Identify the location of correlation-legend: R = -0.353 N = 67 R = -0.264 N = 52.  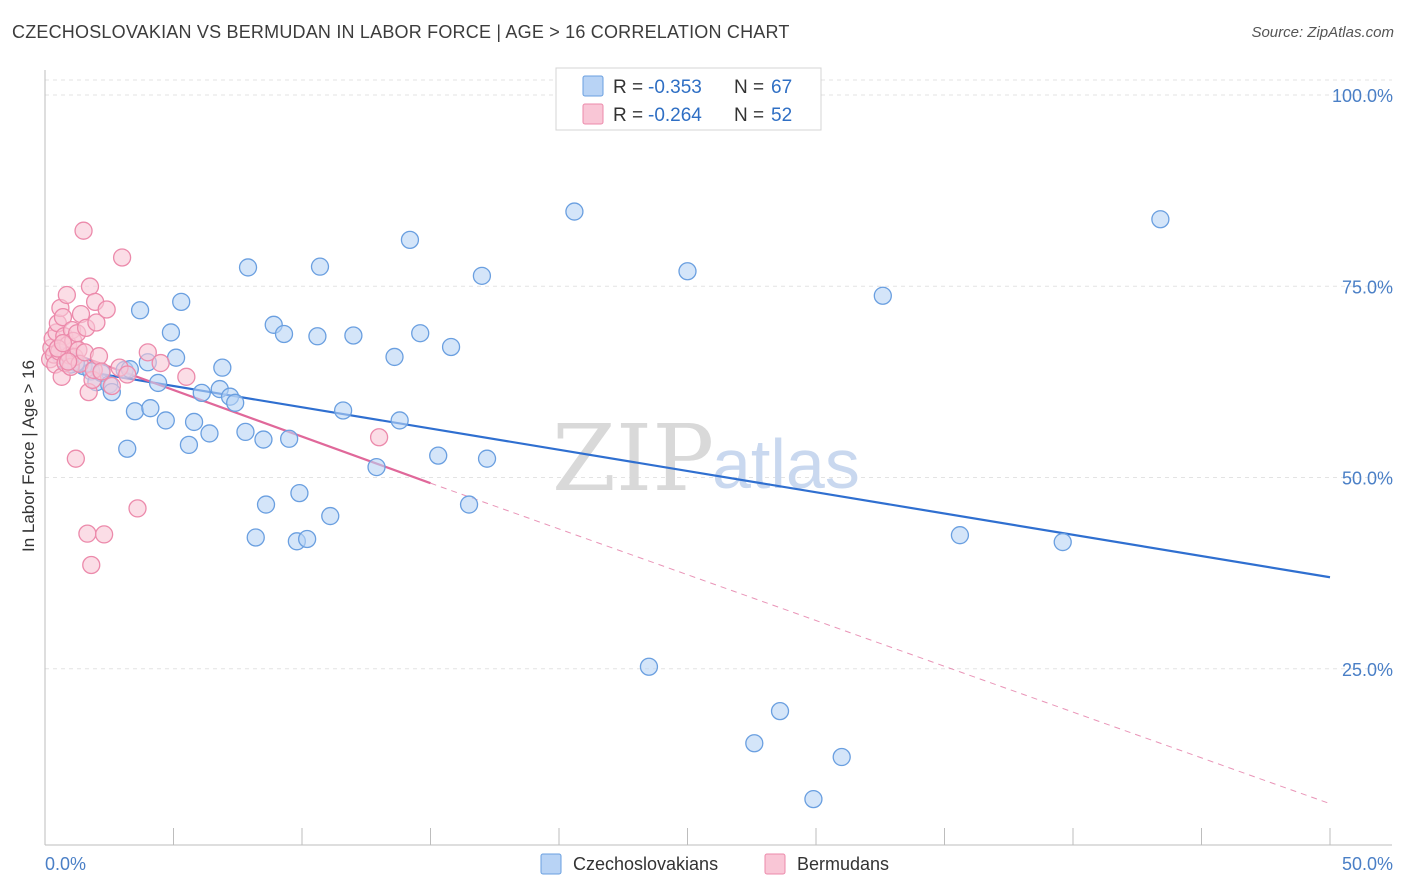
(688, 99).